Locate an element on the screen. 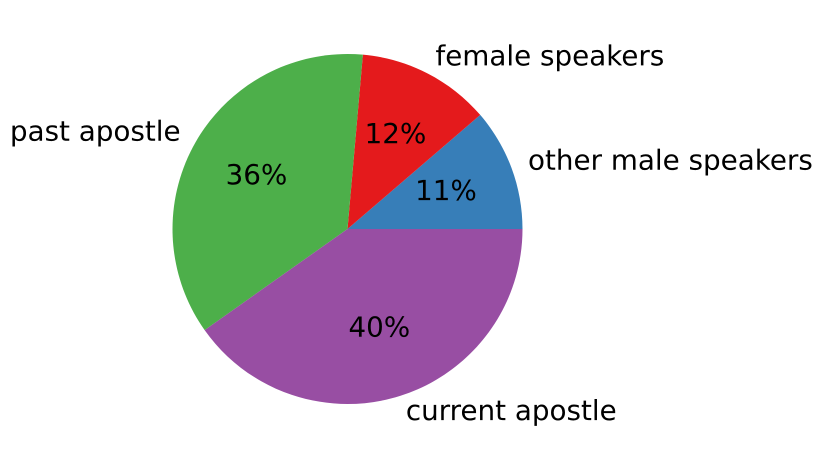  slice-label: other male speakers is located at coordinates (671, 162).